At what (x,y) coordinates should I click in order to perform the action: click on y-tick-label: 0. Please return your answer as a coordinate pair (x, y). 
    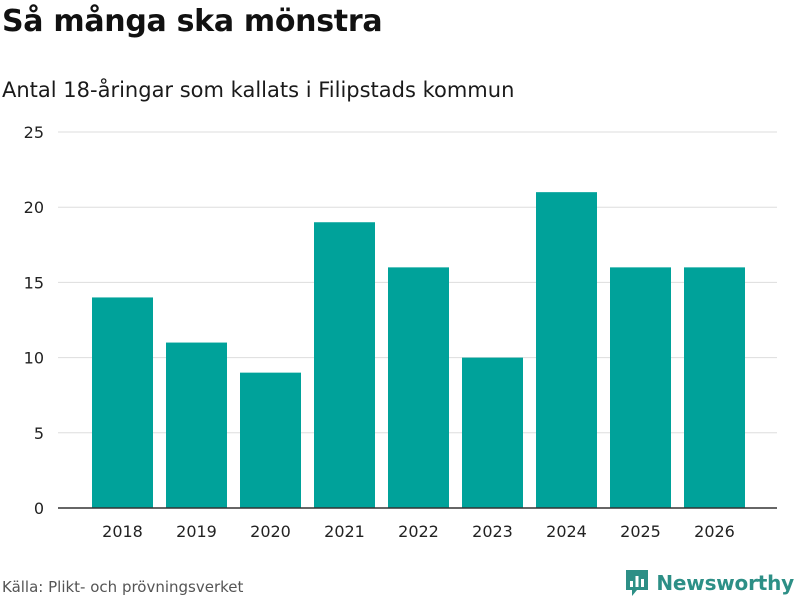
    Looking at the image, I should click on (39, 508).